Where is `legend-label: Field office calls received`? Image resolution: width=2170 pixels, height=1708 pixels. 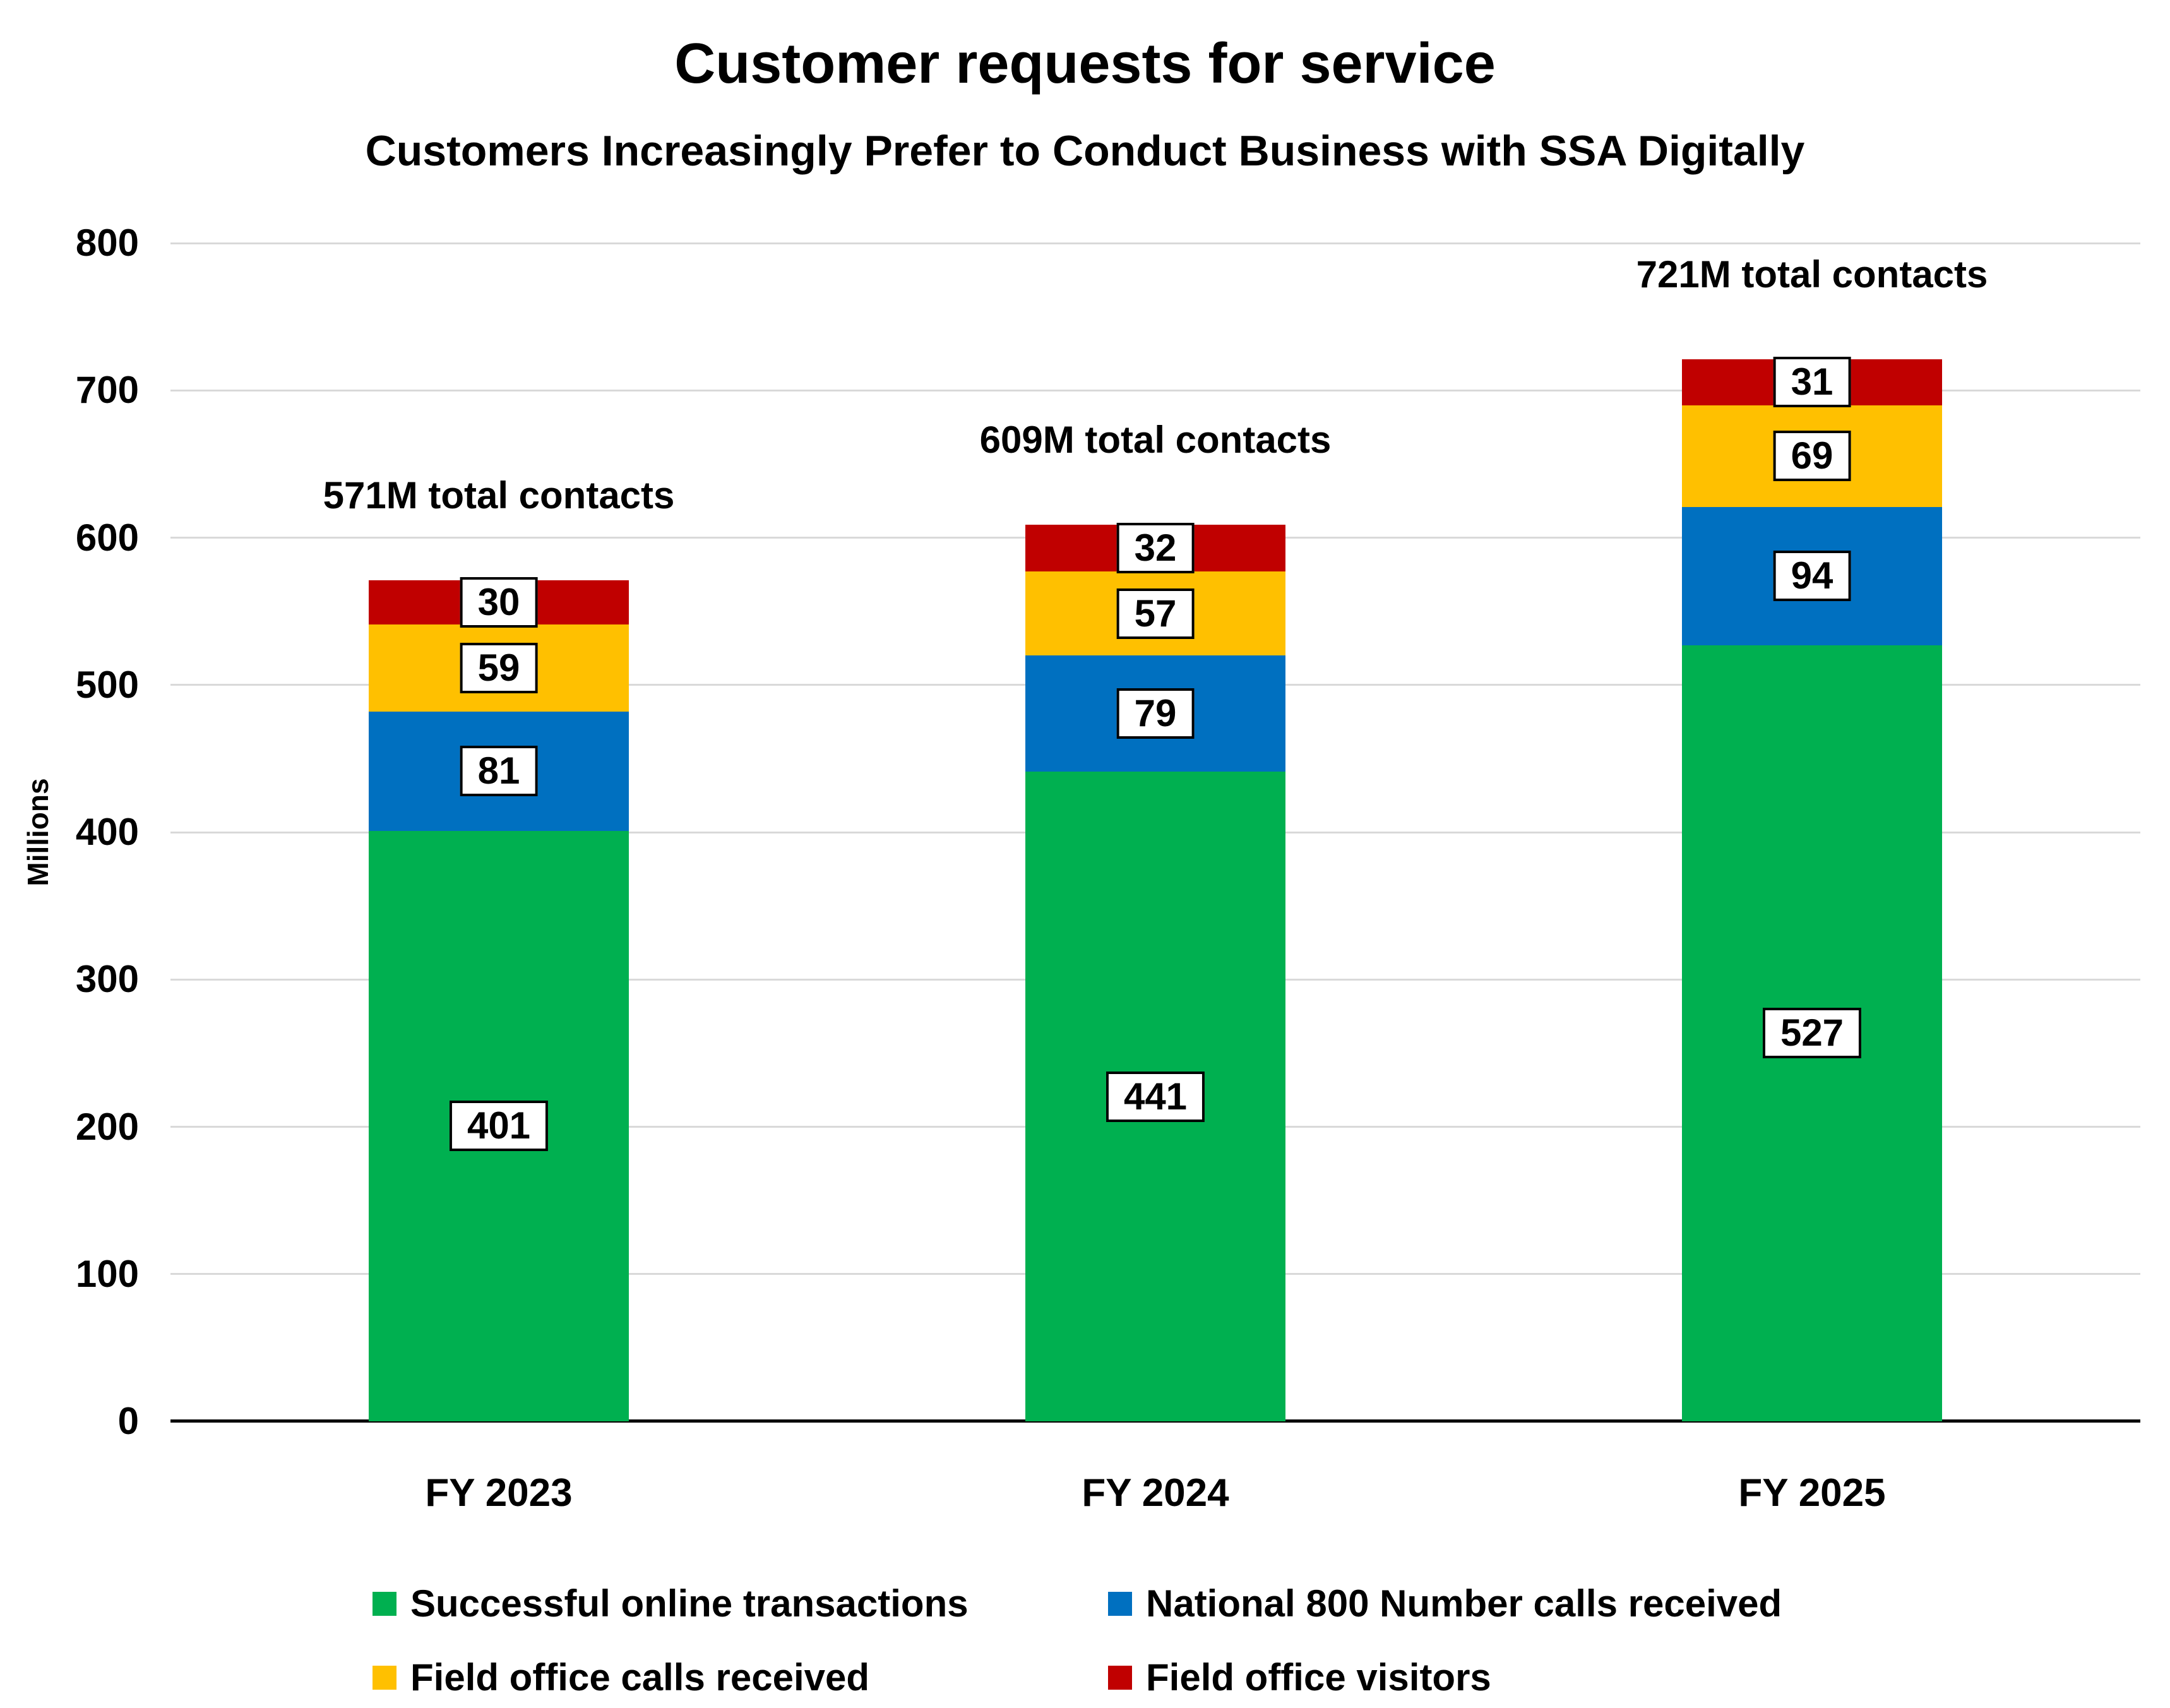
legend-label: Field office calls received is located at coordinates (640, 1677).